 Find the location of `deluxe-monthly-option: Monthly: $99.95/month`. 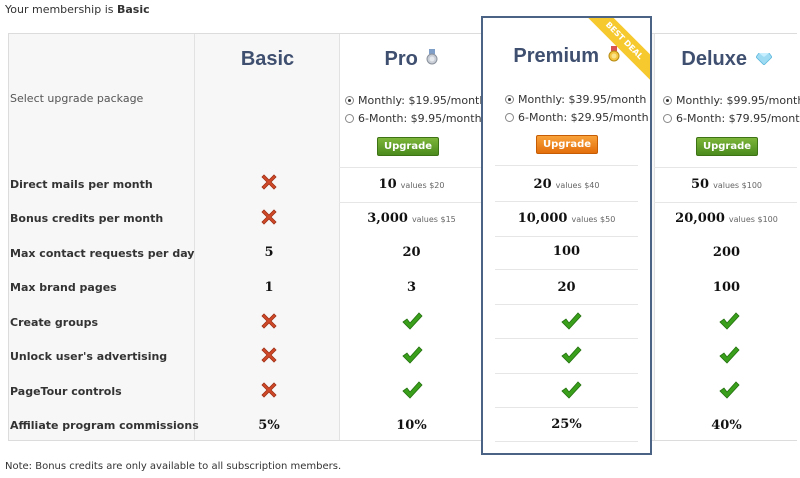

deluxe-monthly-option: Monthly: $99.95/month is located at coordinates (731, 100).